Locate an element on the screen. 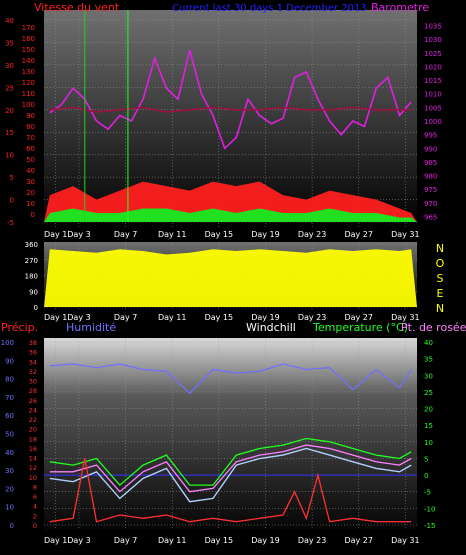 The width and height of the screenshot is (466, 555). wind-inner-tick-label: 100 is located at coordinates (28, 105).